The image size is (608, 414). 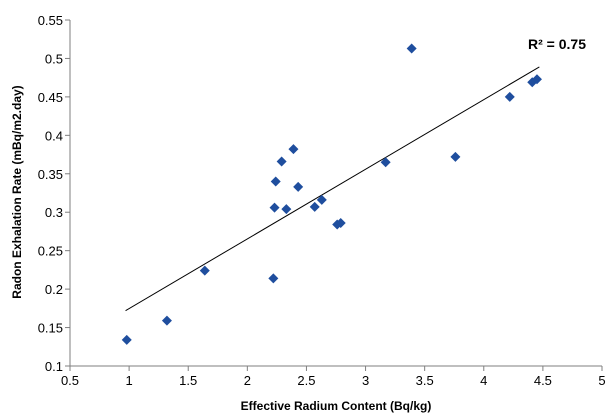 What do you see at coordinates (425, 380) in the screenshot?
I see `x-tick-label: 3.5` at bounding box center [425, 380].